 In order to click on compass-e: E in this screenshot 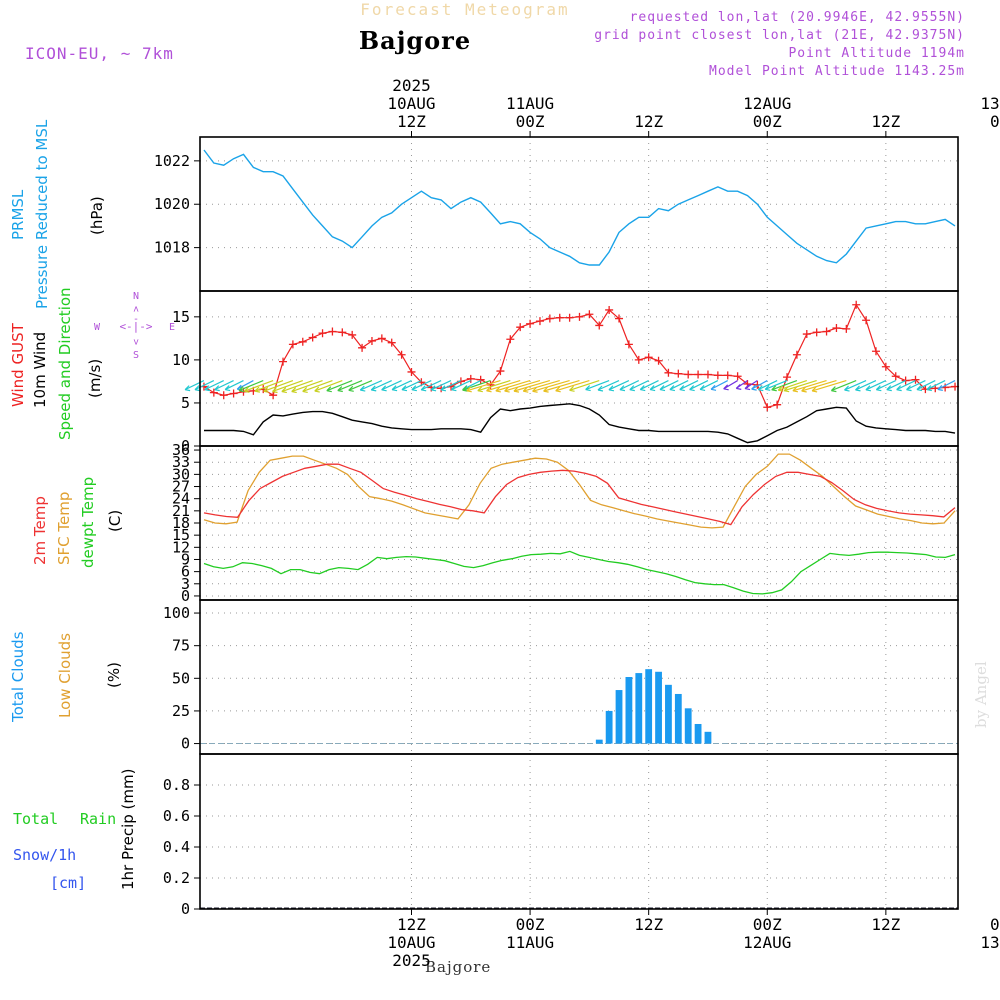, I will do `click(172, 327)`.